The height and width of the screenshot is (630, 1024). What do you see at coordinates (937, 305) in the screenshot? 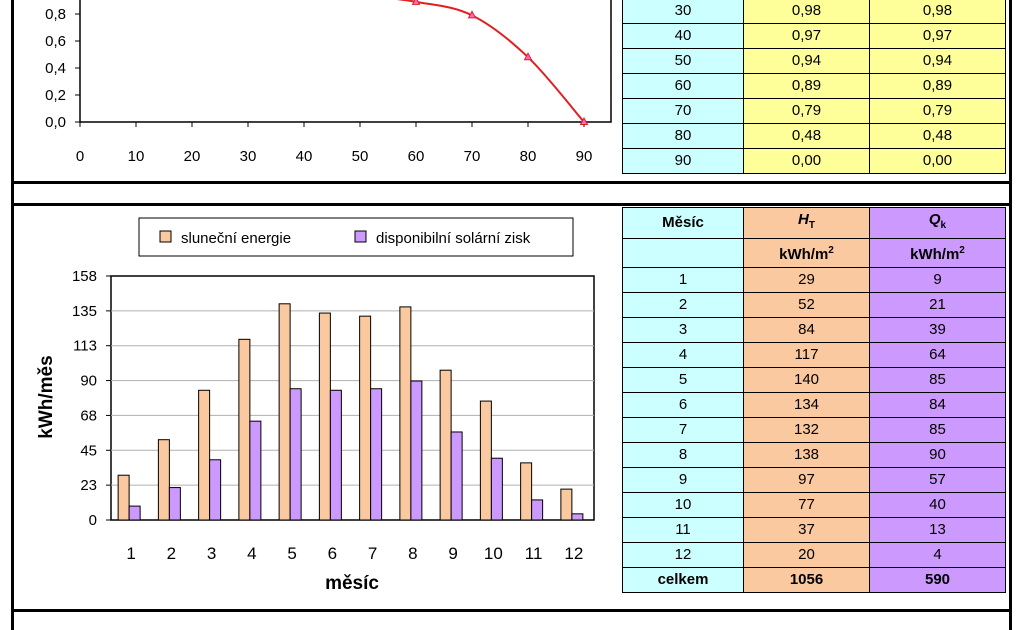
I see `table-cell: 21` at bounding box center [937, 305].